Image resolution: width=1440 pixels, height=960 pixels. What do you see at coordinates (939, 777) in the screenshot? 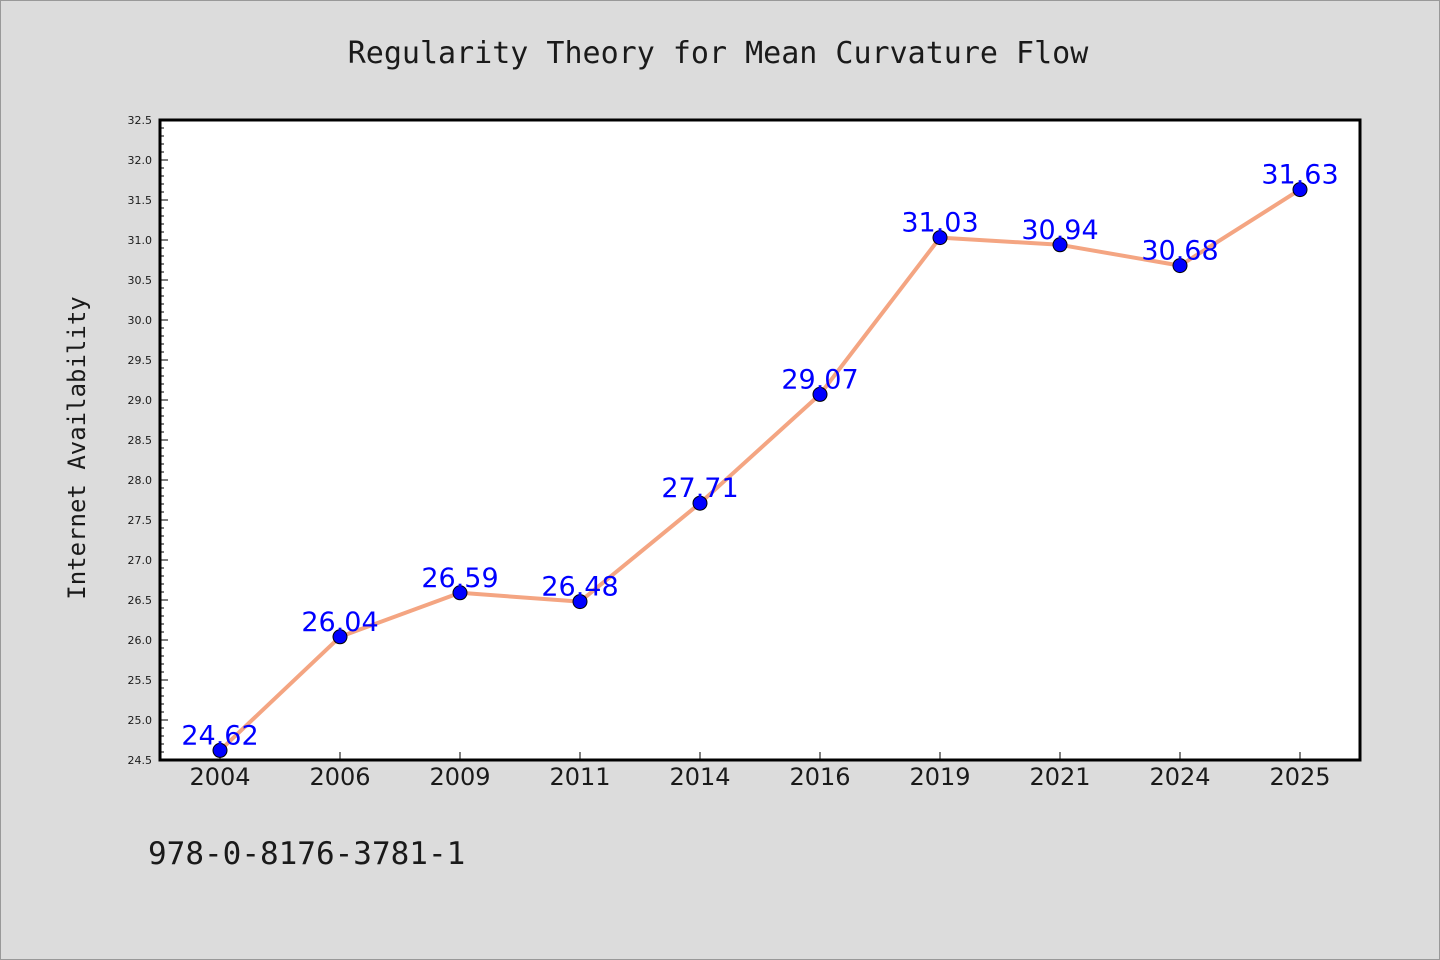
I see `x-tick-label: 2019` at bounding box center [939, 777].